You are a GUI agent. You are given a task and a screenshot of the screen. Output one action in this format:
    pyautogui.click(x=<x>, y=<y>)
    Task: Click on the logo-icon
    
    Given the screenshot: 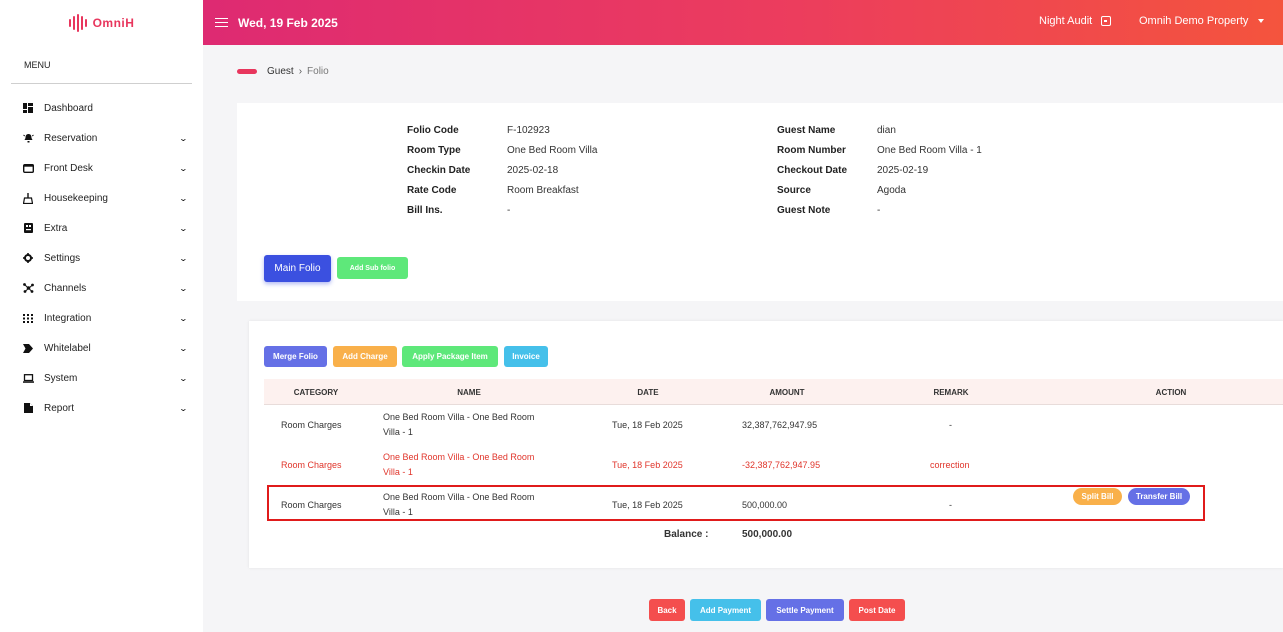 What is the action you would take?
    pyautogui.click(x=77, y=22)
    